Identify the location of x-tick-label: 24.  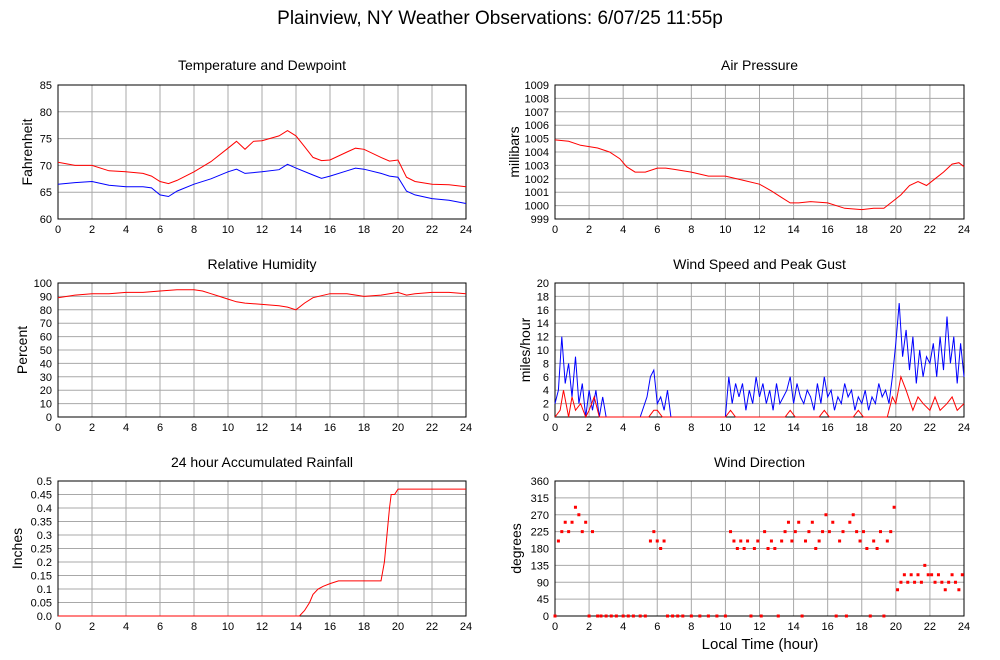
(964, 428).